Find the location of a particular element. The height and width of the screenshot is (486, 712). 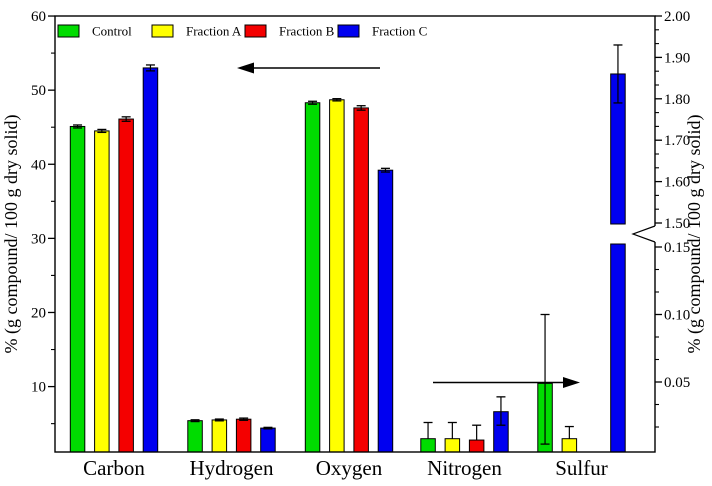

bar-fraction-c-carbon is located at coordinates (150, 260).